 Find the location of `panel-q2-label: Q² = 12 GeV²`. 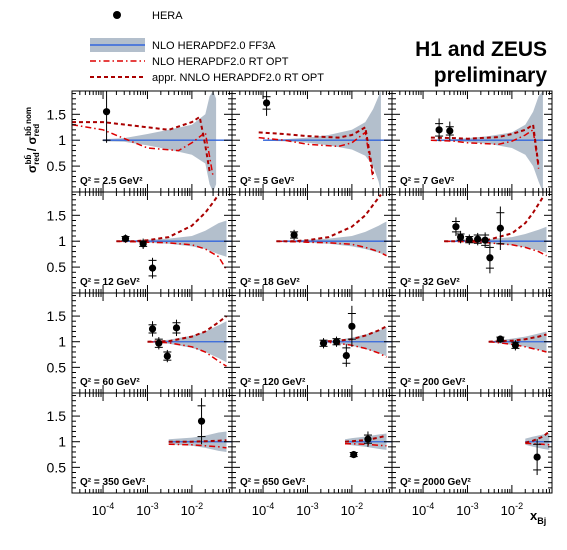

panel-q2-label: Q² = 12 GeV² is located at coordinates (110, 282).